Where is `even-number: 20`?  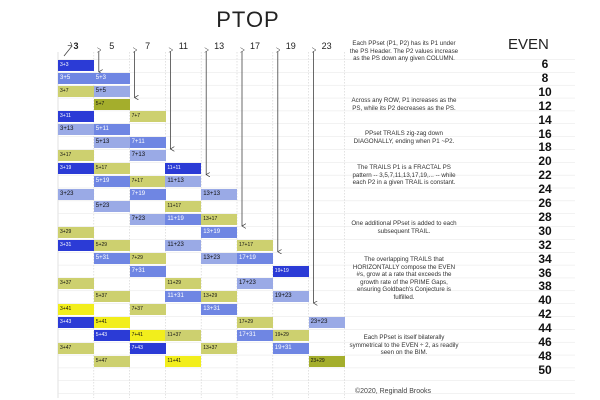
even-number: 20 is located at coordinates (545, 161).